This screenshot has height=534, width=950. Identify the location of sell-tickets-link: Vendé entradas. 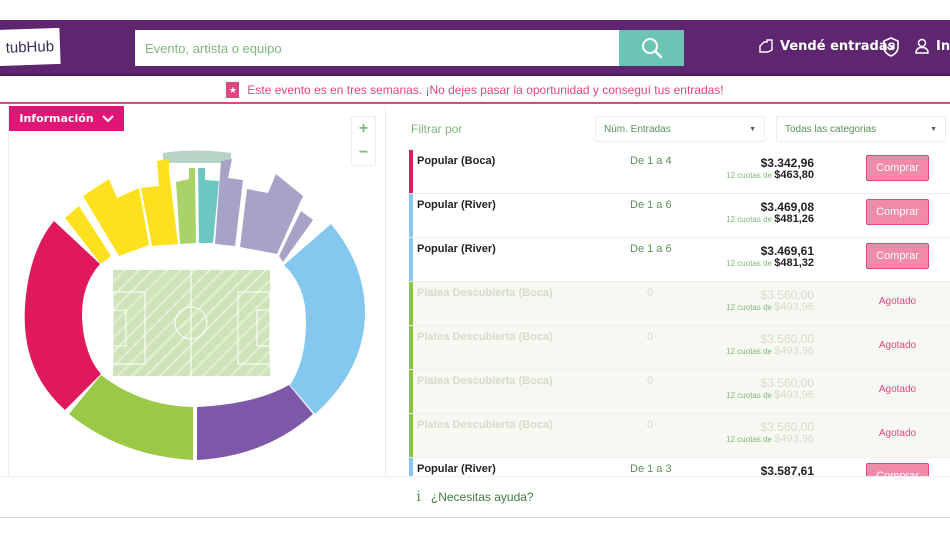
(826, 46).